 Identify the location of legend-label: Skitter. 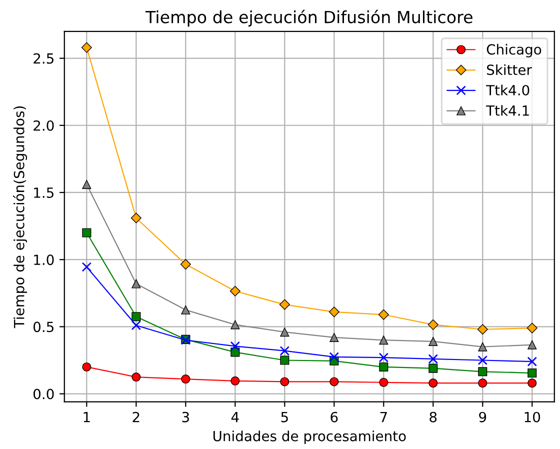
(509, 70).